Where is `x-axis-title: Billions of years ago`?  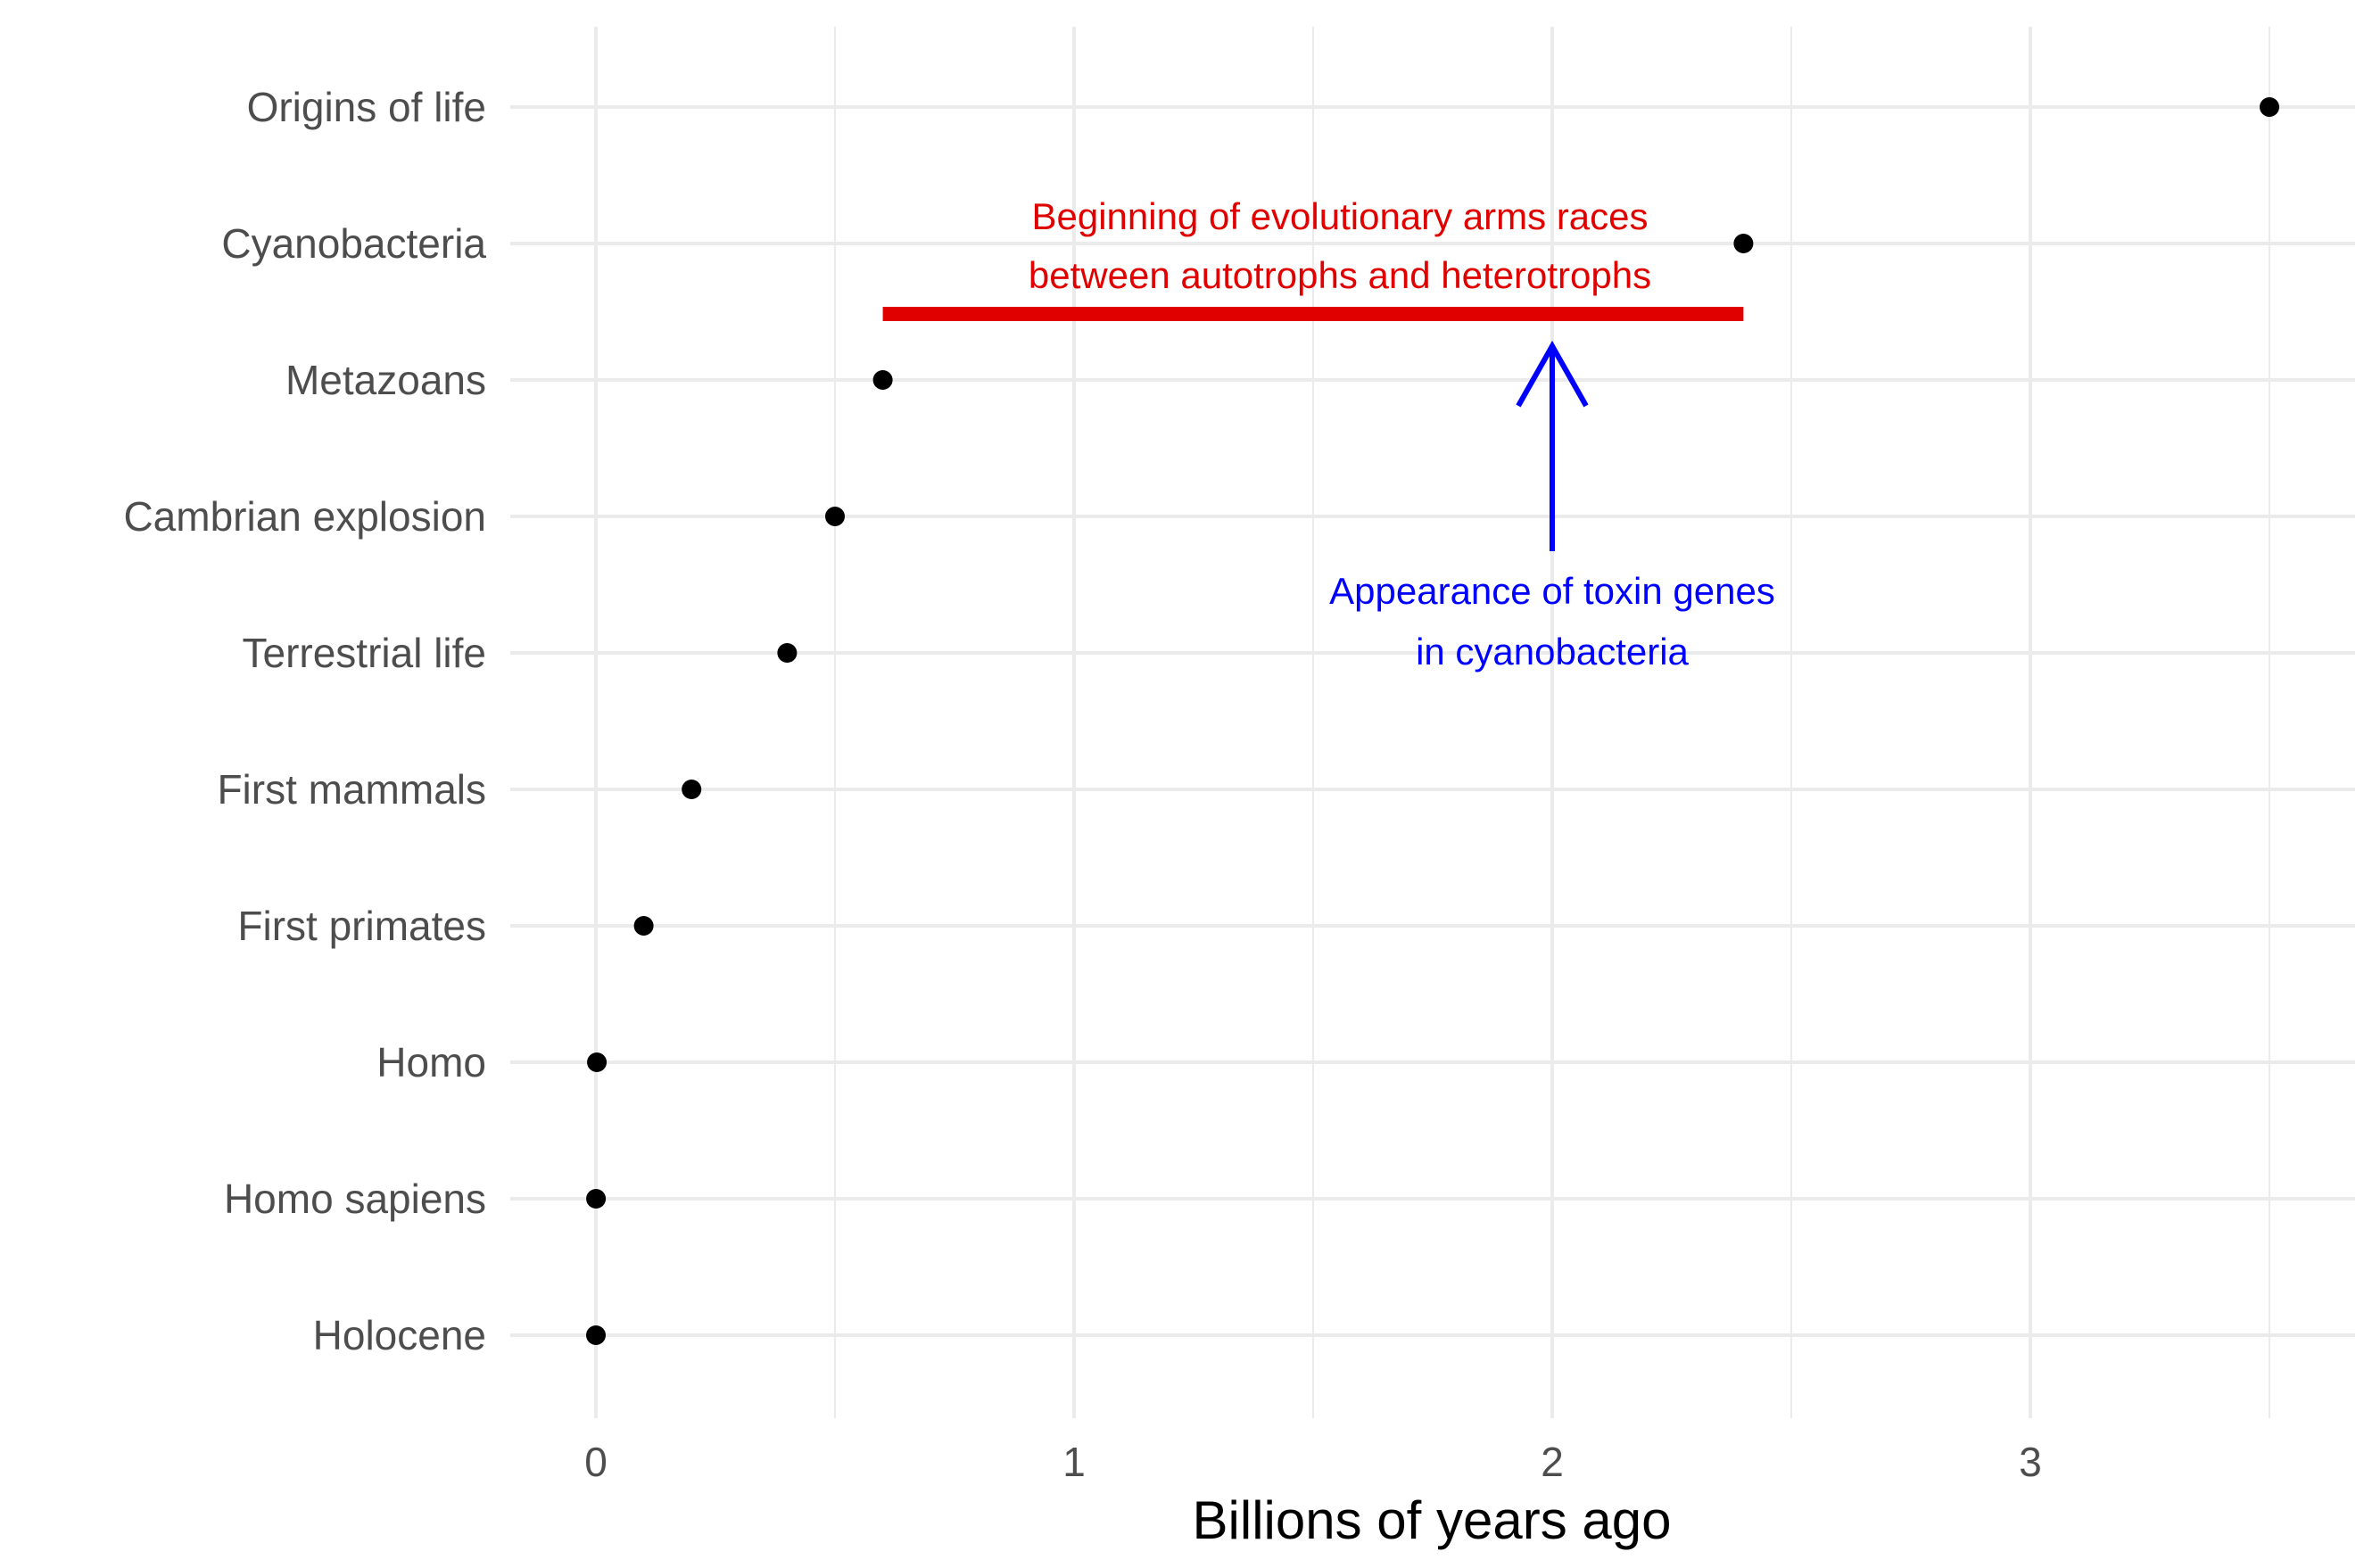
x-axis-title: Billions of years ago is located at coordinates (1432, 1520).